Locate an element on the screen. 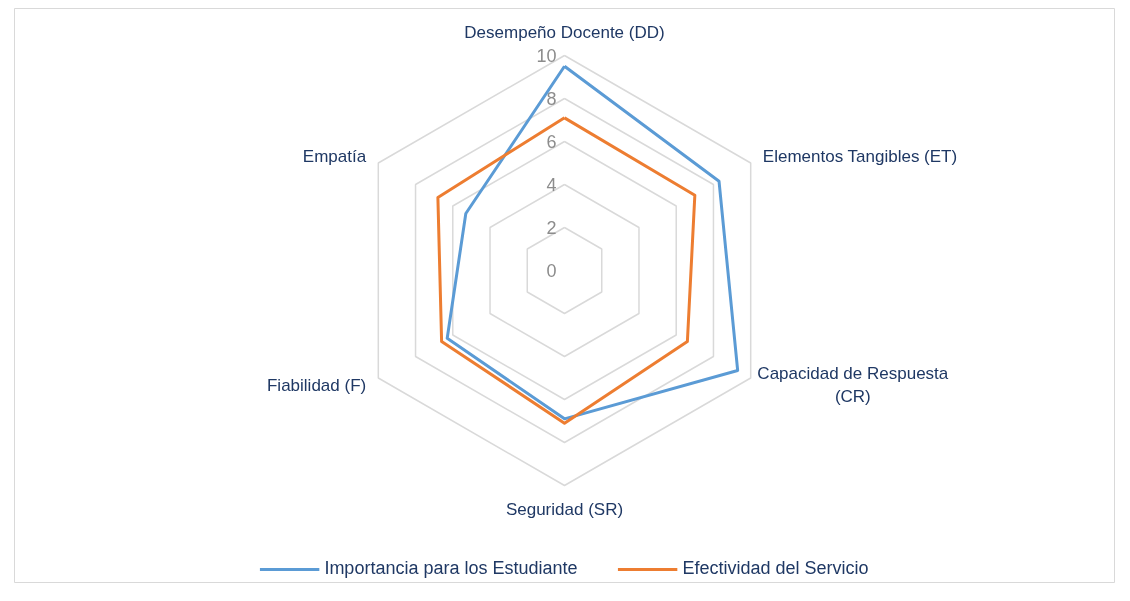 The height and width of the screenshot is (601, 1130). spoke-label: Fiabilidad (F) is located at coordinates (316, 385).